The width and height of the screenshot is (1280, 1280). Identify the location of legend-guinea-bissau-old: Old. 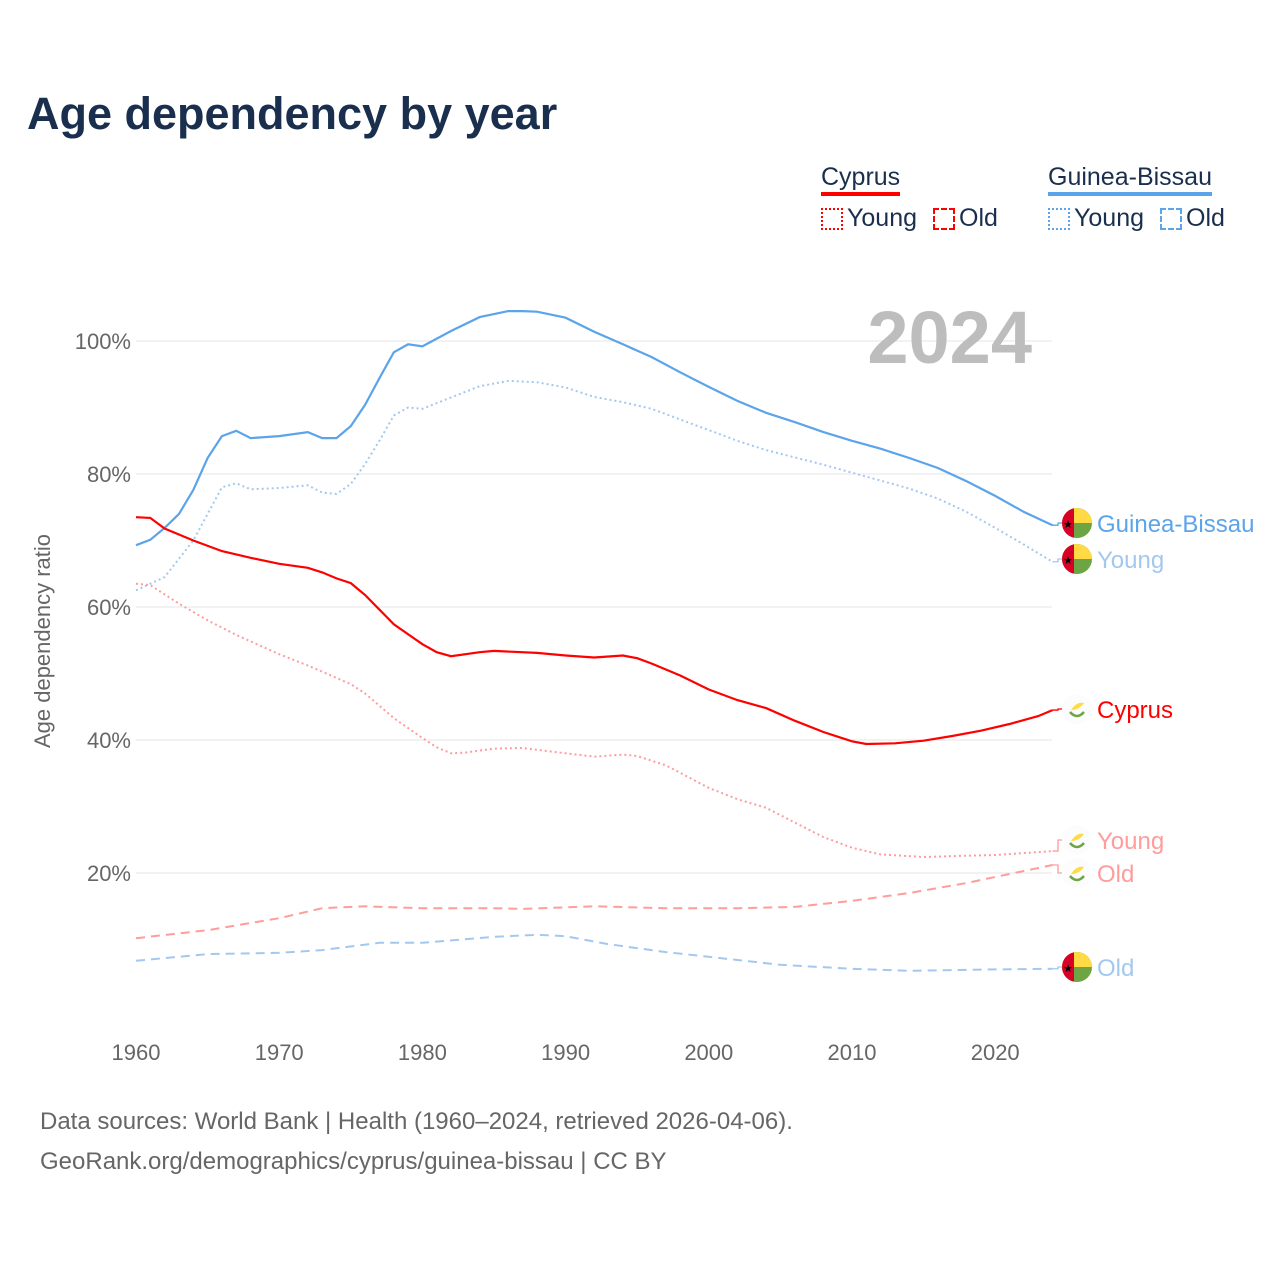
(1192, 218).